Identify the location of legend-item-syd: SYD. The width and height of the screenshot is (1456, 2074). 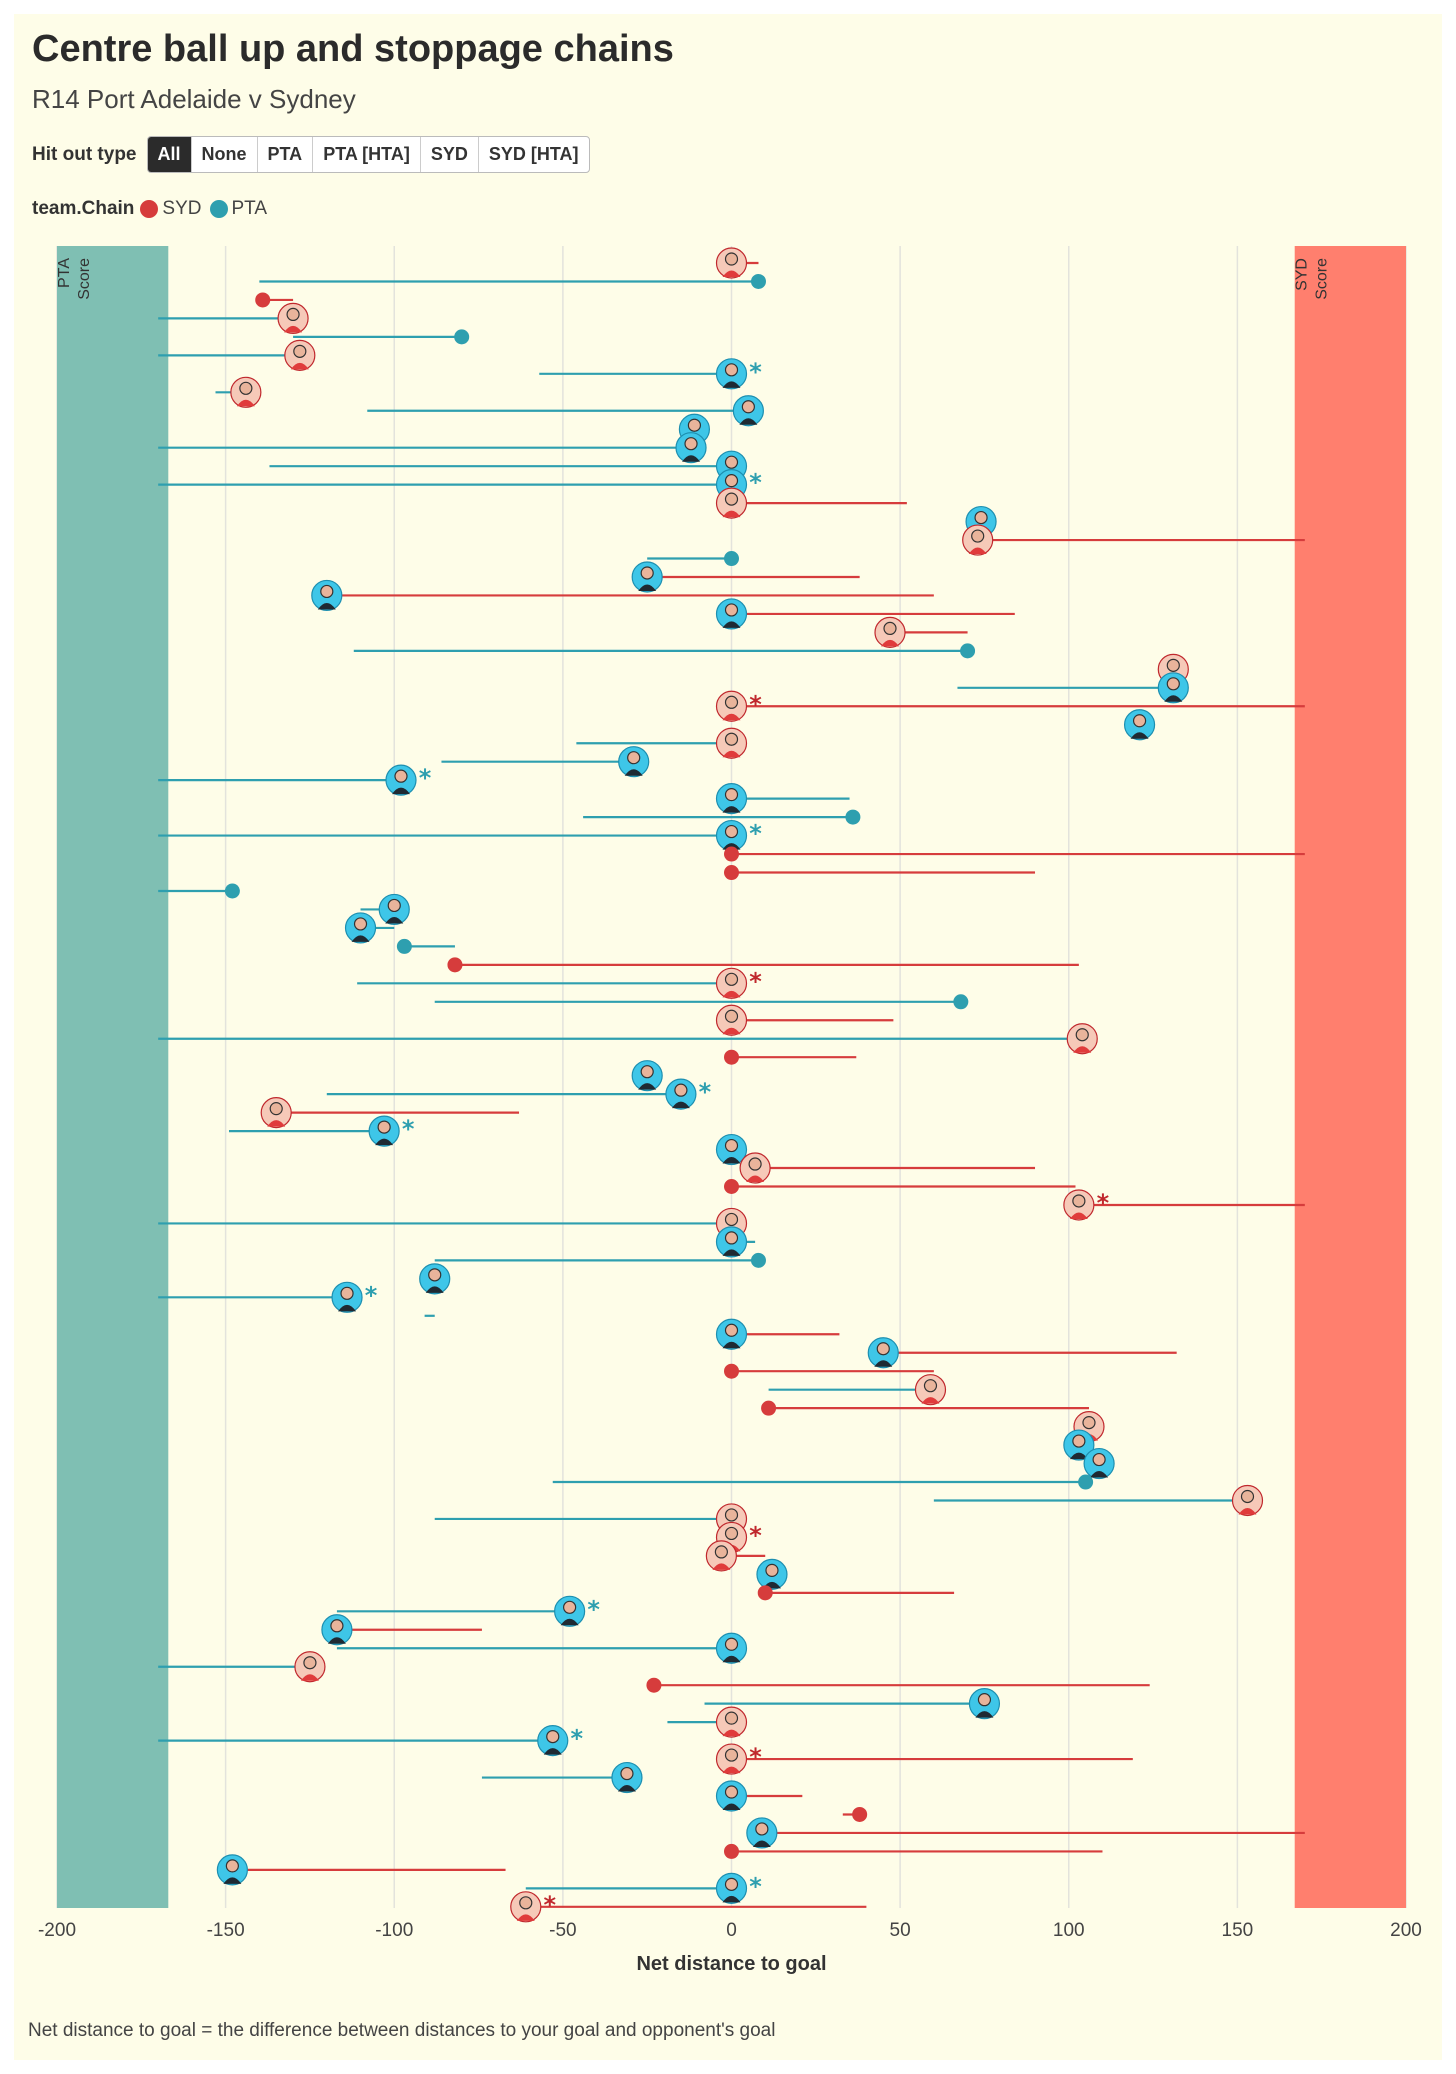
(171, 209).